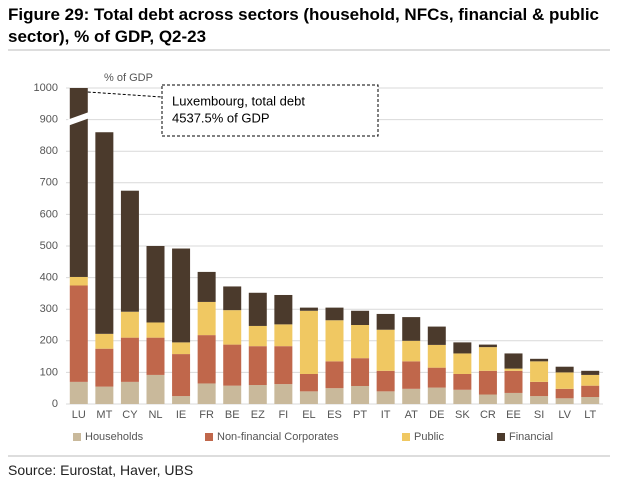 This screenshot has height=487, width=637. I want to click on legend-label: Financial, so click(531, 437).